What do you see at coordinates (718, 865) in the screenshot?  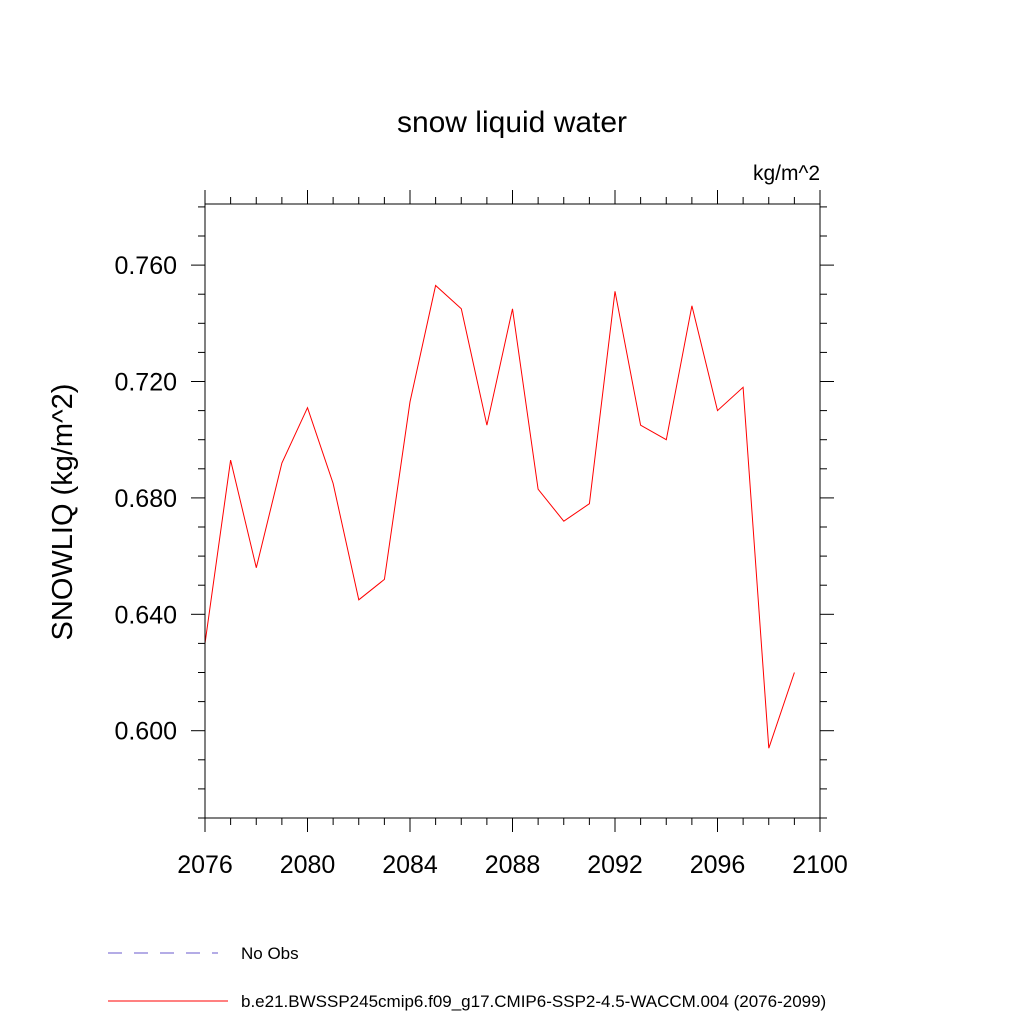 I see `x-tick-label: 2096` at bounding box center [718, 865].